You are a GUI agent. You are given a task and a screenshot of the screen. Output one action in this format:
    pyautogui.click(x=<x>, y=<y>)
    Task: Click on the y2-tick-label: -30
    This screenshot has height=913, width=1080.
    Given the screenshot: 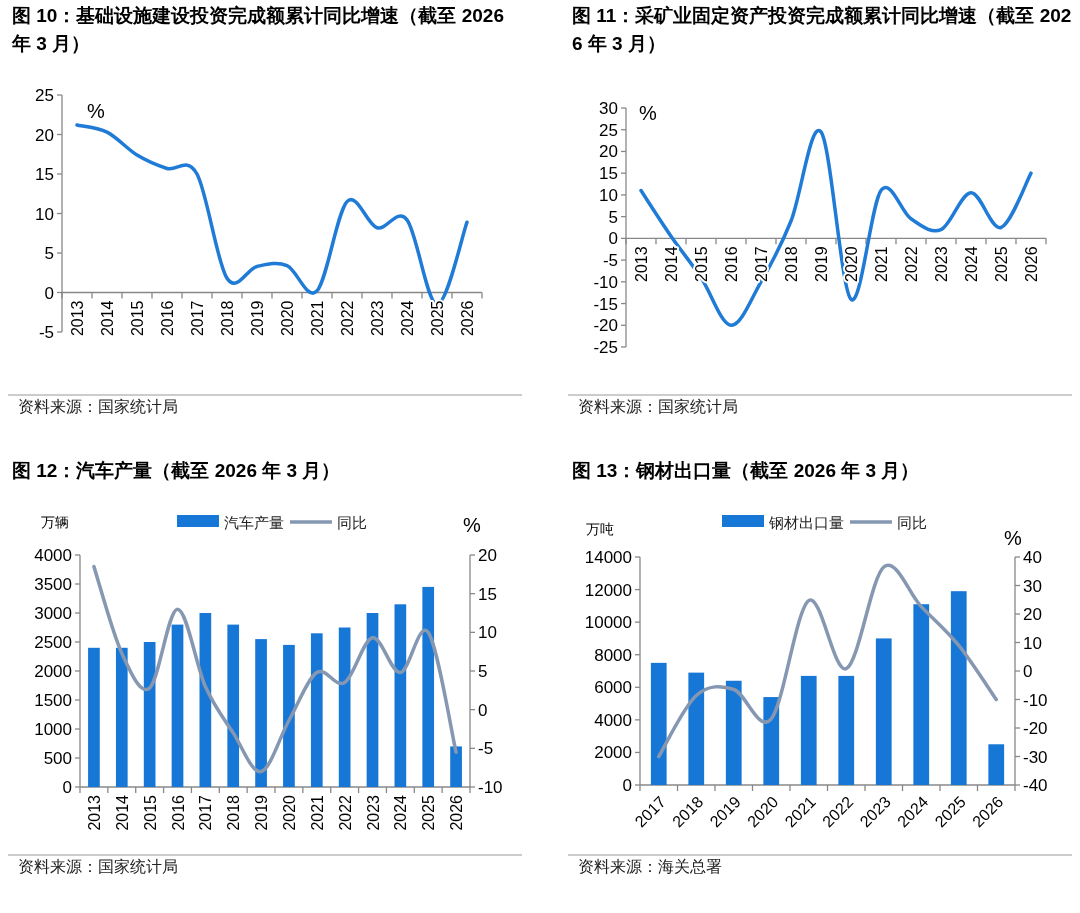 What is the action you would take?
    pyautogui.click(x=1035, y=757)
    